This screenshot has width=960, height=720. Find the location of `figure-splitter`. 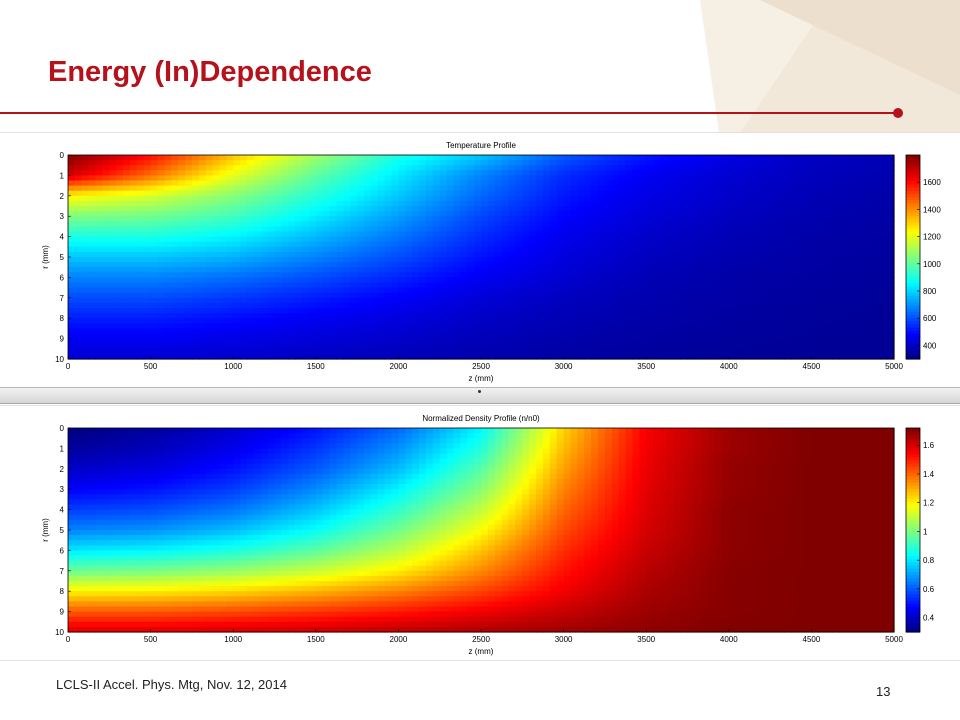

figure-splitter is located at coordinates (480, 395).